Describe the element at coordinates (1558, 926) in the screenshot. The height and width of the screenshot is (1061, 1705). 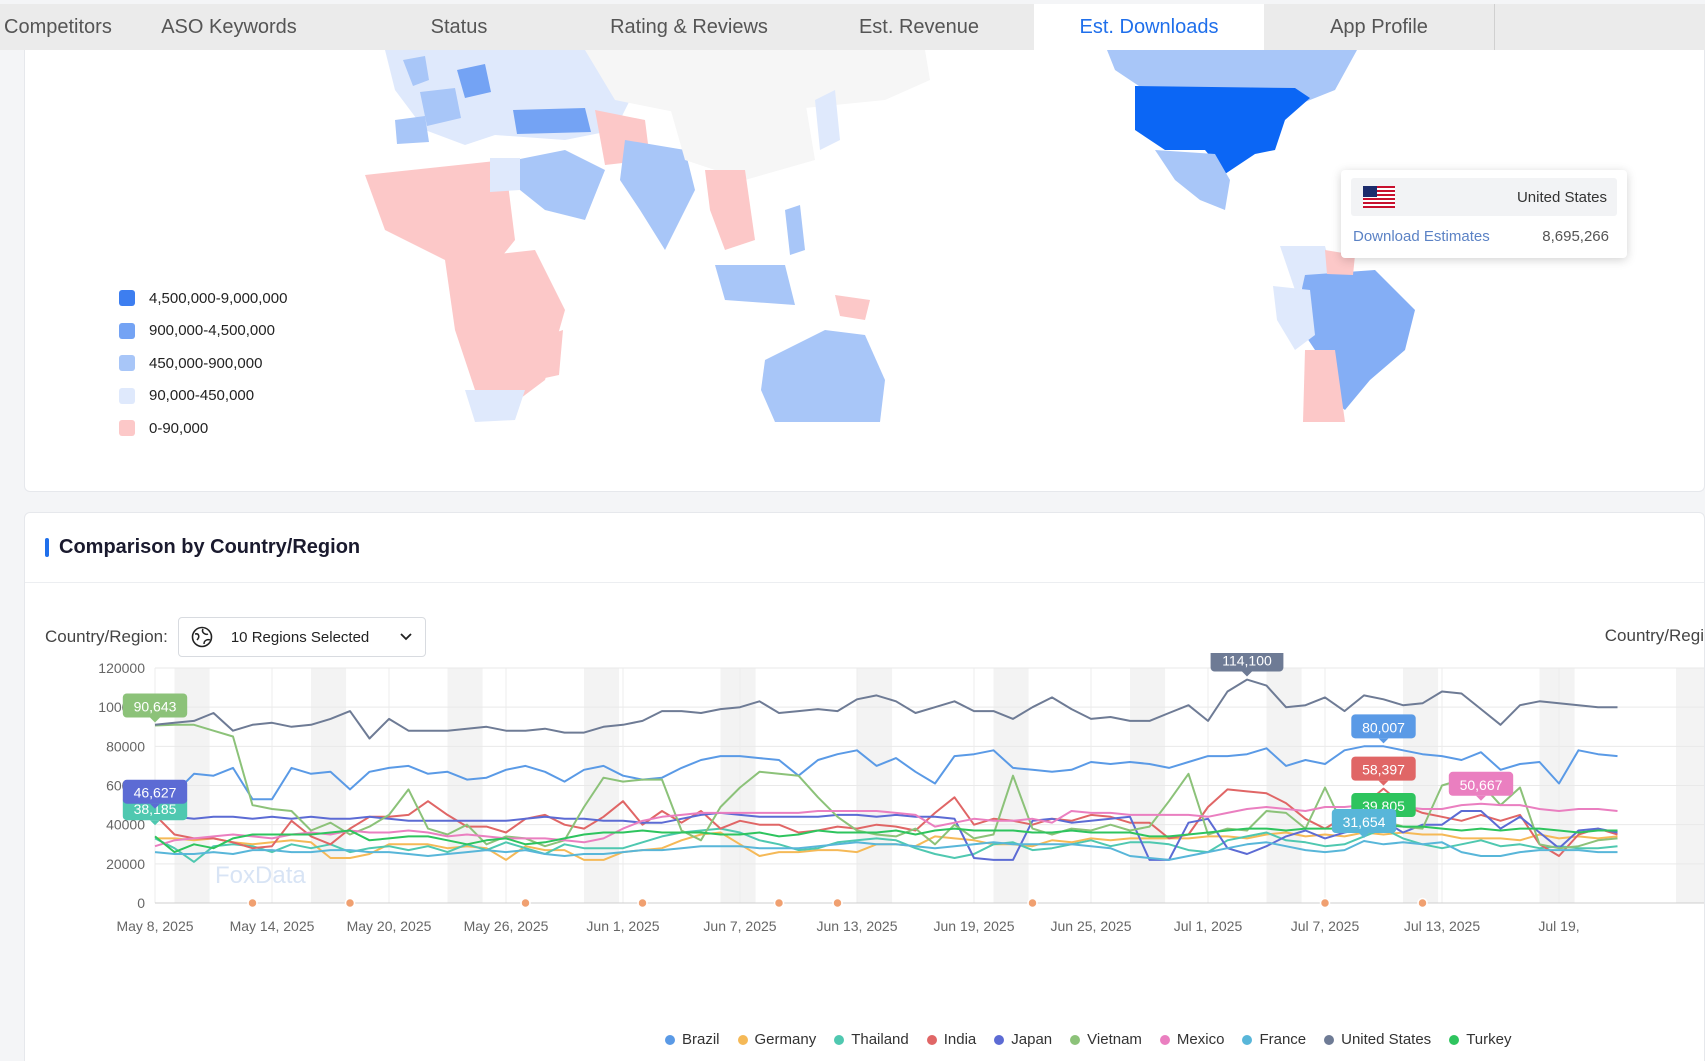
I see `x-tick-label: Jul 19,` at that location.